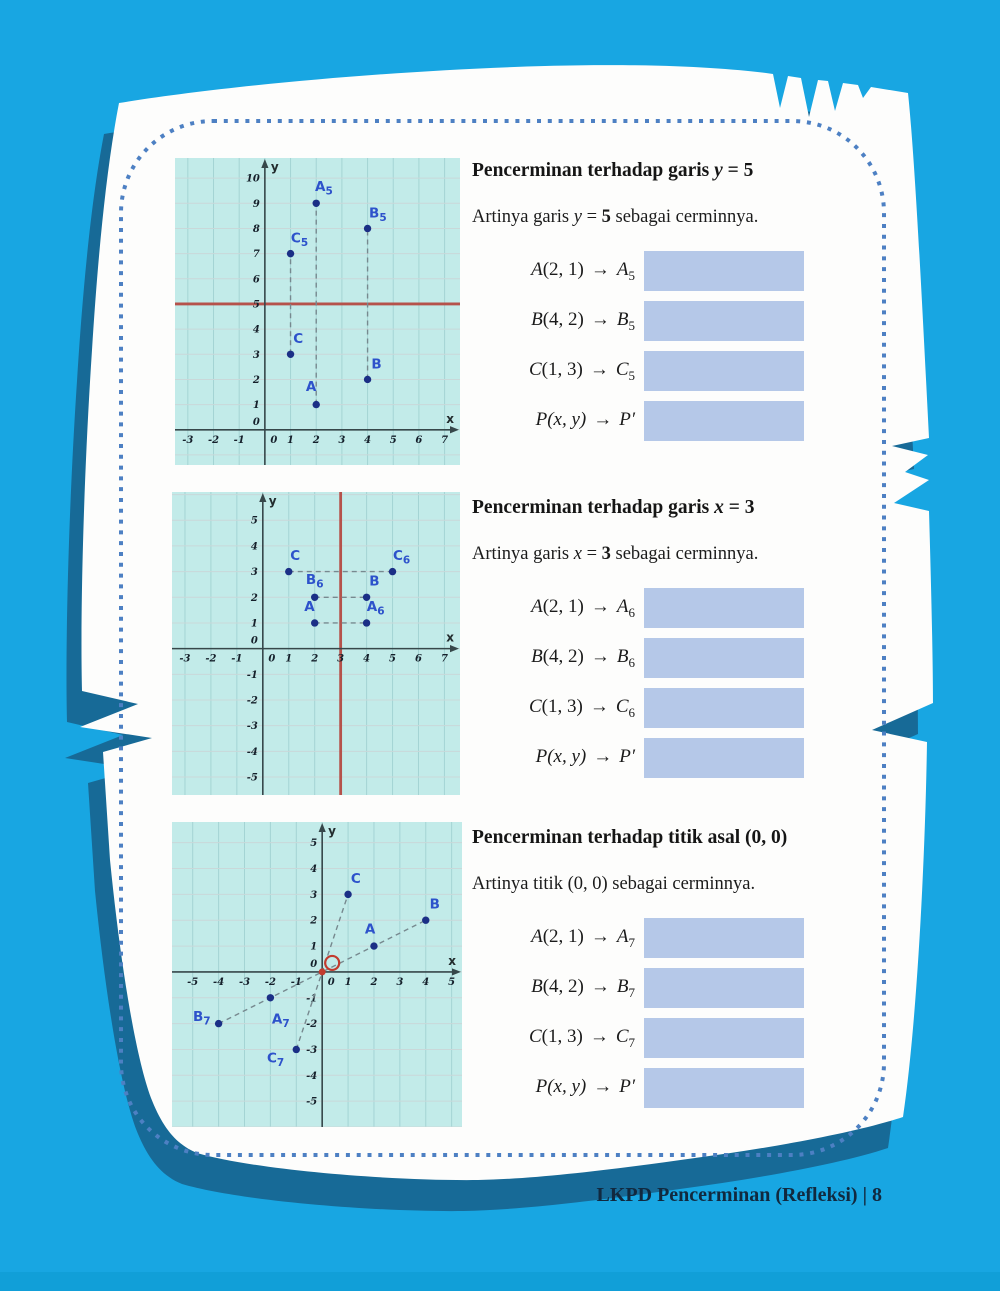  What do you see at coordinates (638, 371) in the screenshot?
I see `equation-row: C(1, 3) → C5` at bounding box center [638, 371].